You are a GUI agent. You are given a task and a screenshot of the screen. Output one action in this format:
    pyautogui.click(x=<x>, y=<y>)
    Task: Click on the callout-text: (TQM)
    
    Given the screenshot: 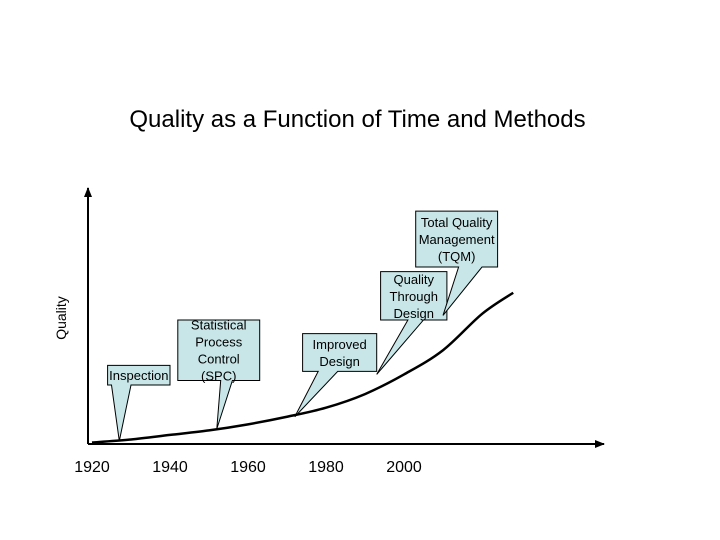 What is the action you would take?
    pyautogui.click(x=457, y=256)
    